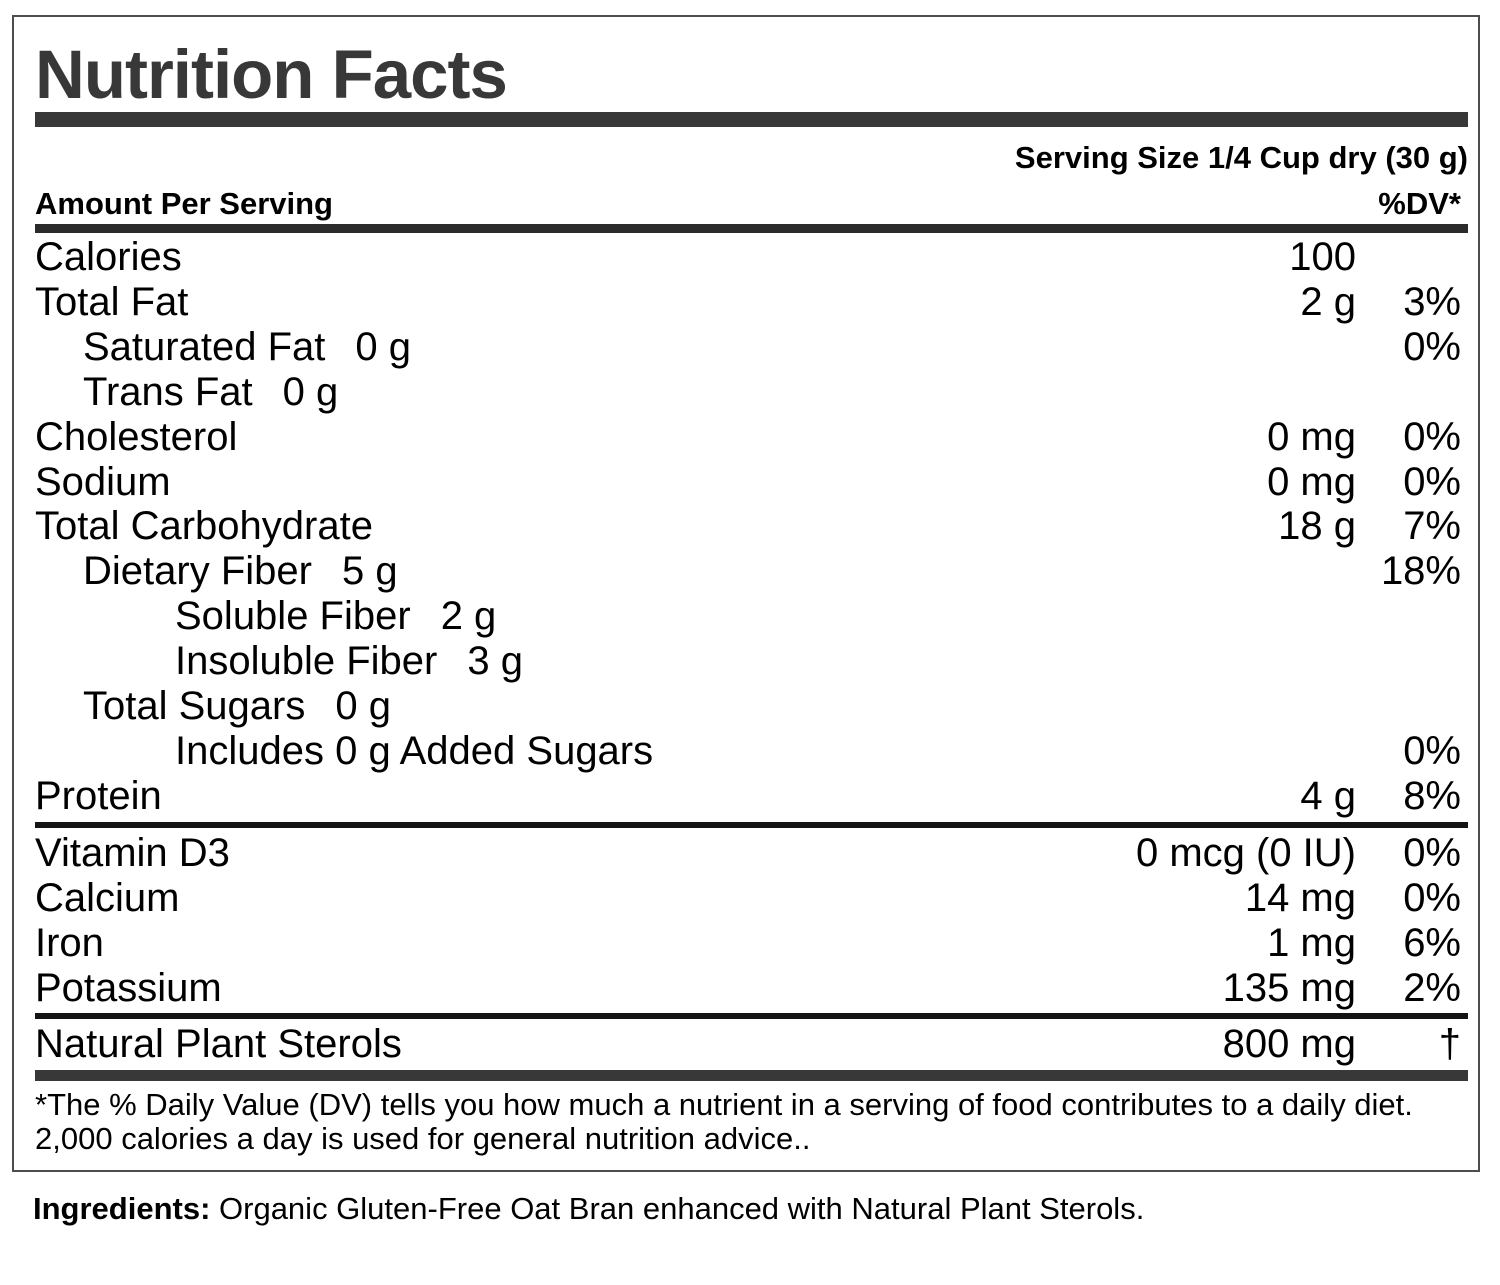  What do you see at coordinates (751, 751) in the screenshot?
I see `row-added-sugars: Includes 0 g Added Sugars 0%` at bounding box center [751, 751].